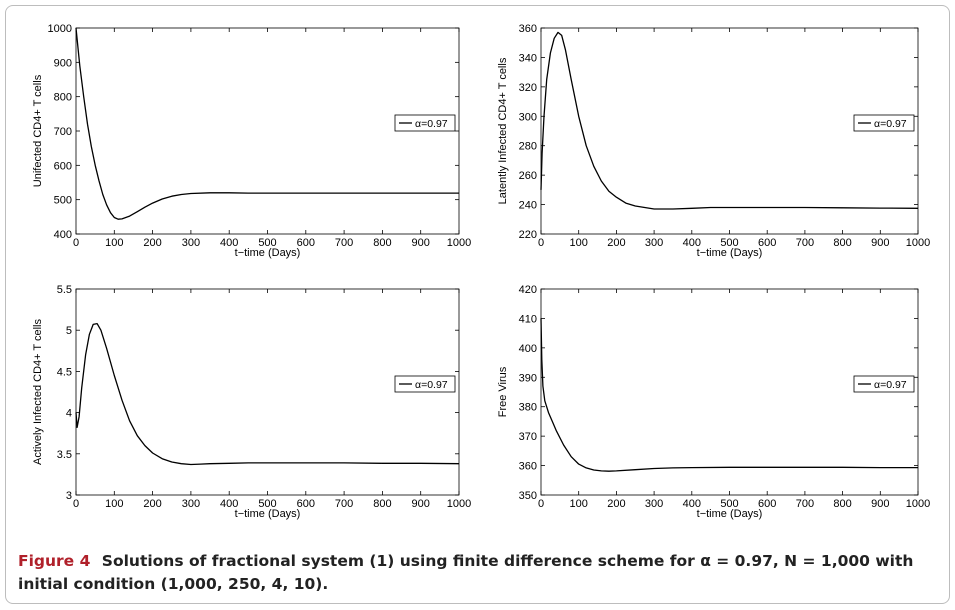  Describe the element at coordinates (54, 561) in the screenshot. I see `caption-label: Figure 4` at that location.